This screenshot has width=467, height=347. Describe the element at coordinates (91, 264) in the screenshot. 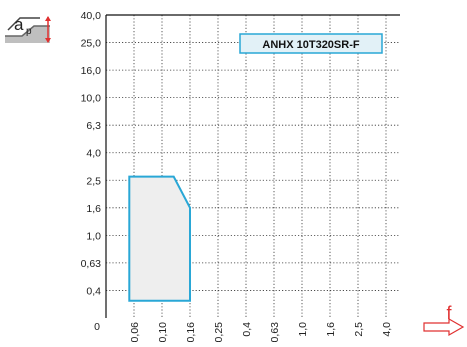

I see `y-tick-label: 0,63` at that location.